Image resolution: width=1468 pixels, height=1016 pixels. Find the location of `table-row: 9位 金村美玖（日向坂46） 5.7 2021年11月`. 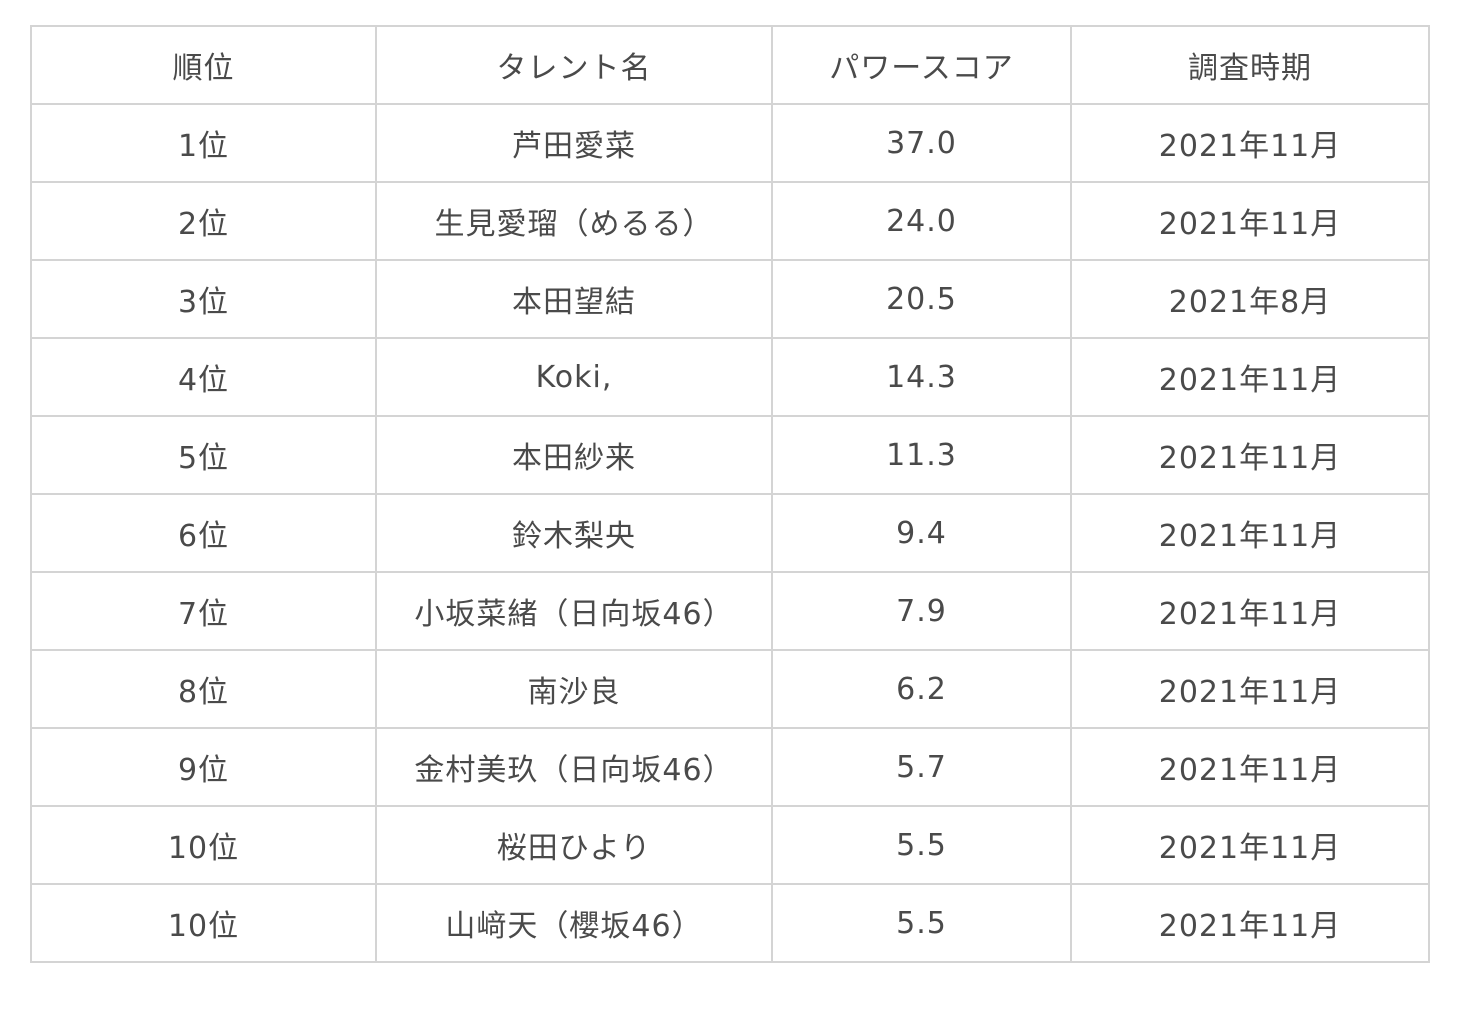

table-row: 9位 金村美玖（日向坂46） 5.7 2021年11月 is located at coordinates (730, 767).